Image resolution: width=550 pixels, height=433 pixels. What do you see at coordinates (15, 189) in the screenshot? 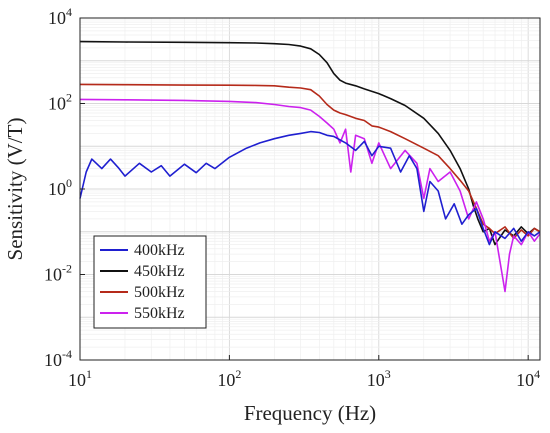
I see `y-axis-label: Sensitivity (V/T)` at bounding box center [15, 189].